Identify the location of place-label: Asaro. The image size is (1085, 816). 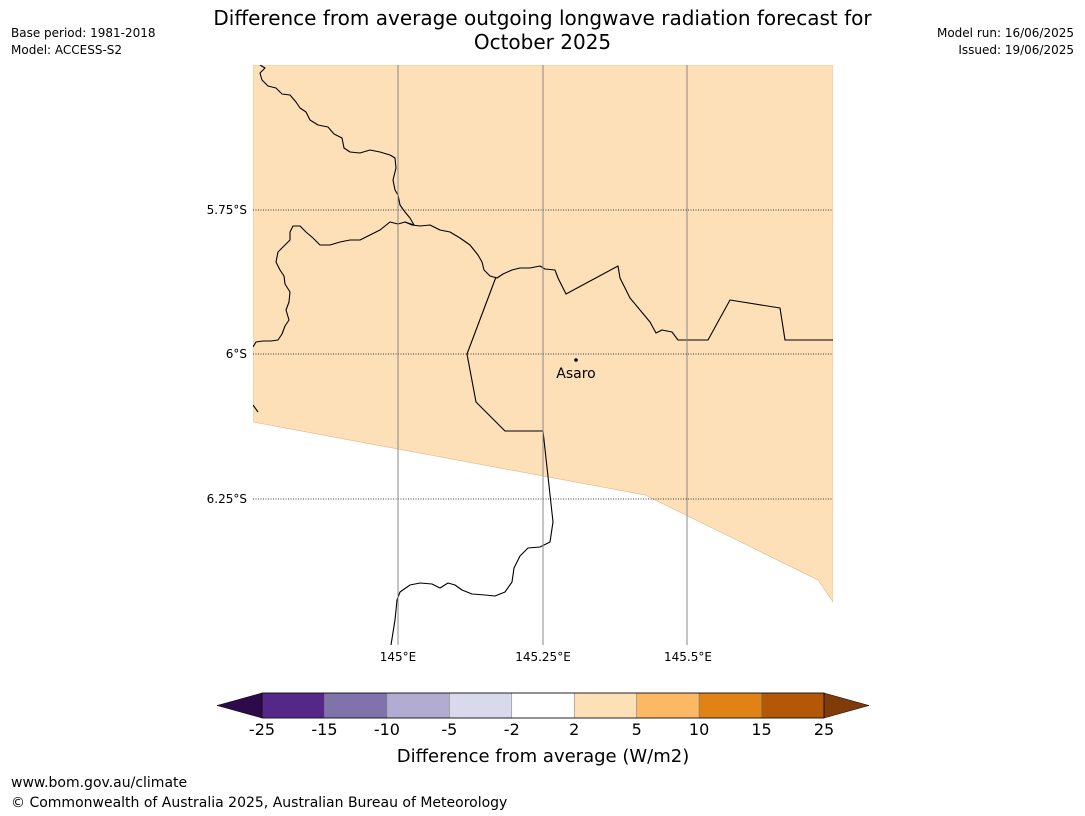
(575, 374).